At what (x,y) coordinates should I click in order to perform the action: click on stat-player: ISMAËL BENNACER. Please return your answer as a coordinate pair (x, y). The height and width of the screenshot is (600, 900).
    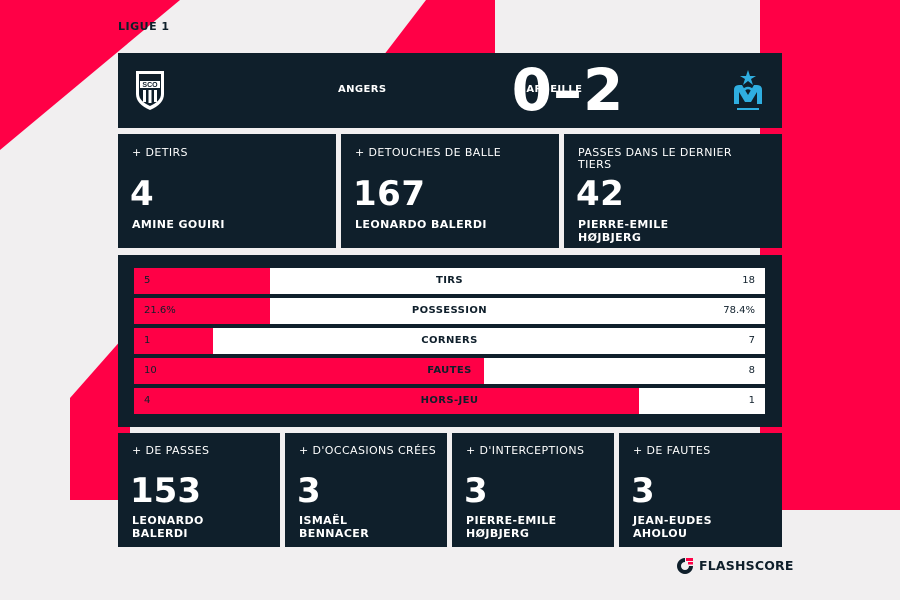
    Looking at the image, I should click on (334, 527).